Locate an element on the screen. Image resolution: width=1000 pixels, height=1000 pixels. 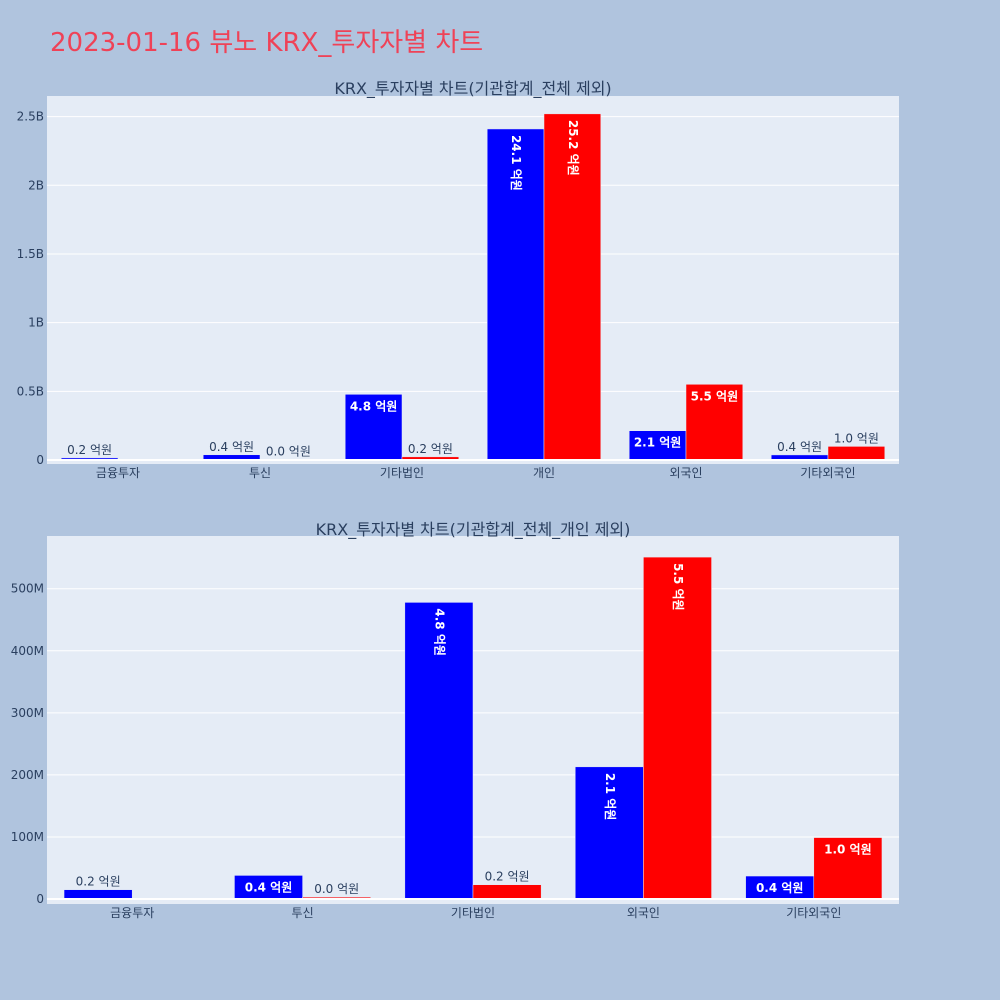
y-tick-label: 2.5B is located at coordinates (30, 117).